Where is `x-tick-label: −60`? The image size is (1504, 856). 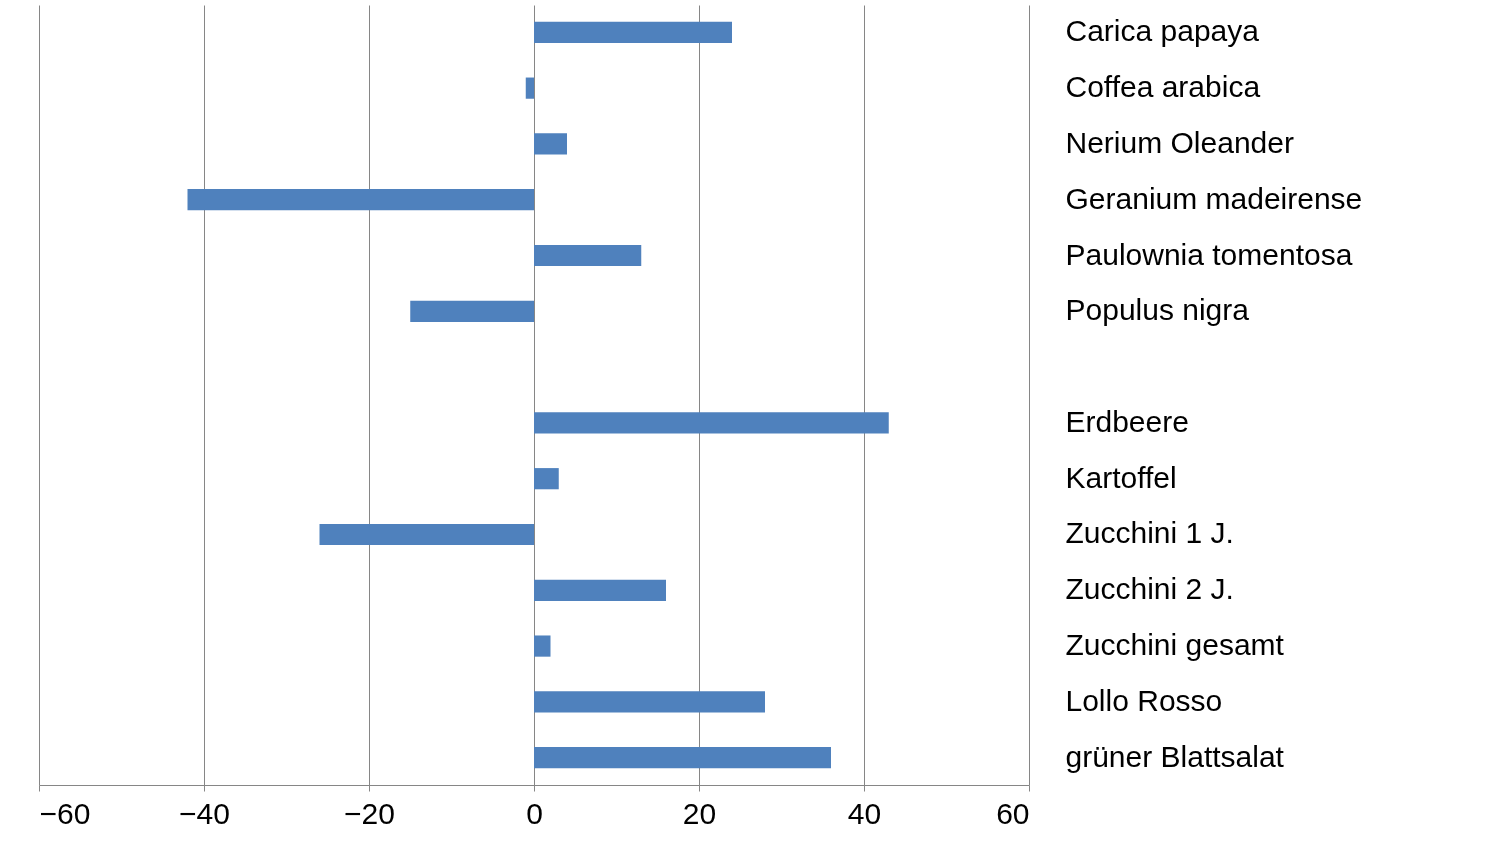 x-tick-label: −60 is located at coordinates (65, 813).